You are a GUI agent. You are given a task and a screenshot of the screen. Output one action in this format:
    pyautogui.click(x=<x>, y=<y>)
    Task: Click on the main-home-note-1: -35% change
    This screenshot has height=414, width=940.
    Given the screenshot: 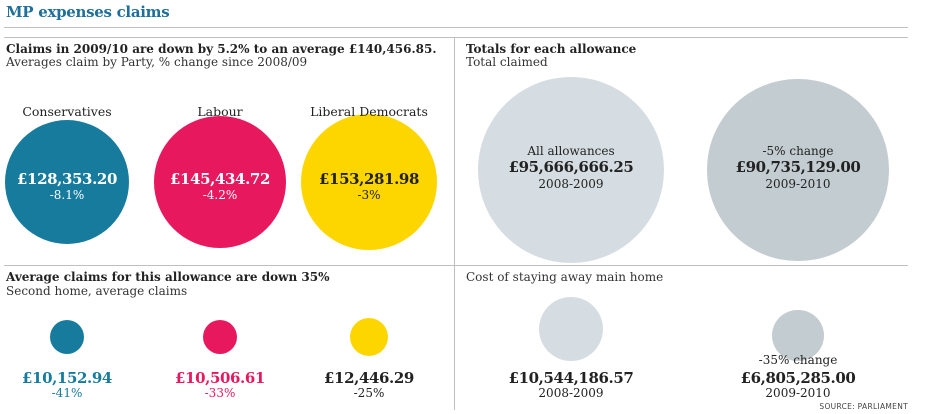 What is the action you would take?
    pyautogui.click(x=798, y=360)
    